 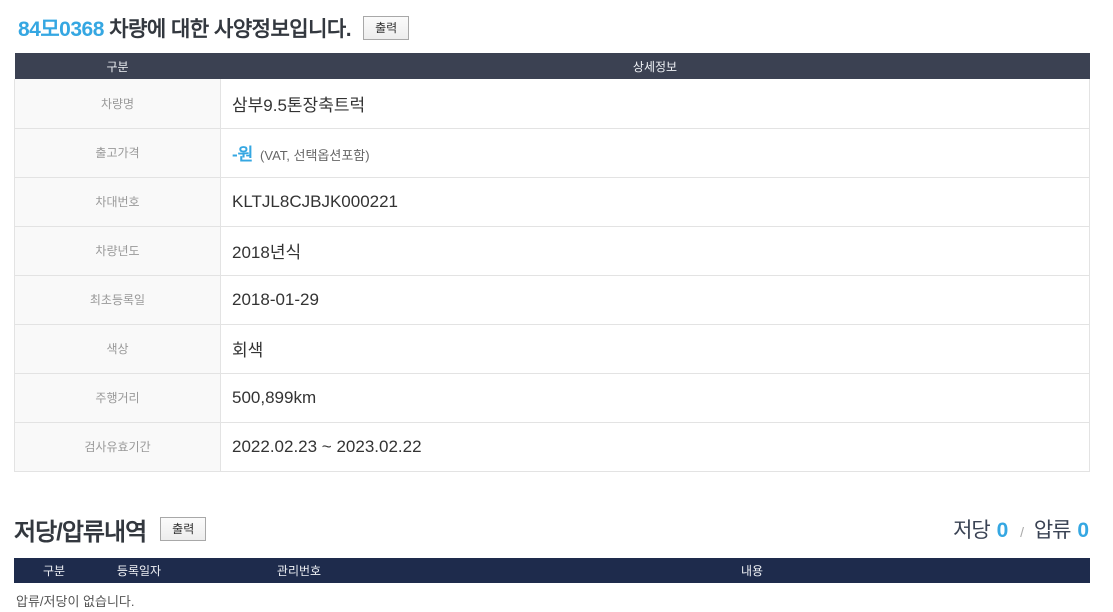 I want to click on spec-row-value: 500,899km, so click(x=274, y=397).